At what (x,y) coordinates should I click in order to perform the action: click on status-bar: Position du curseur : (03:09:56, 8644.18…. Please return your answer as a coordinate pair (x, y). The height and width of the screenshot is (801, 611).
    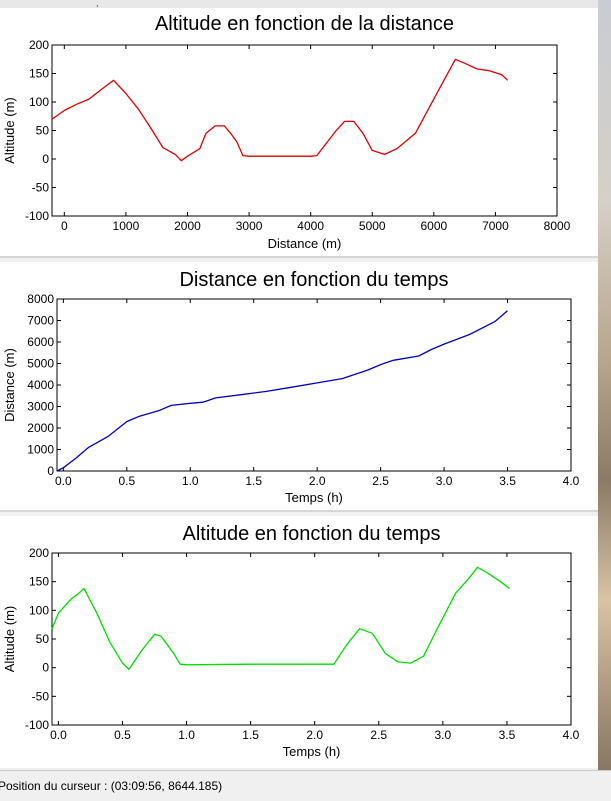
    Looking at the image, I should click on (305, 785).